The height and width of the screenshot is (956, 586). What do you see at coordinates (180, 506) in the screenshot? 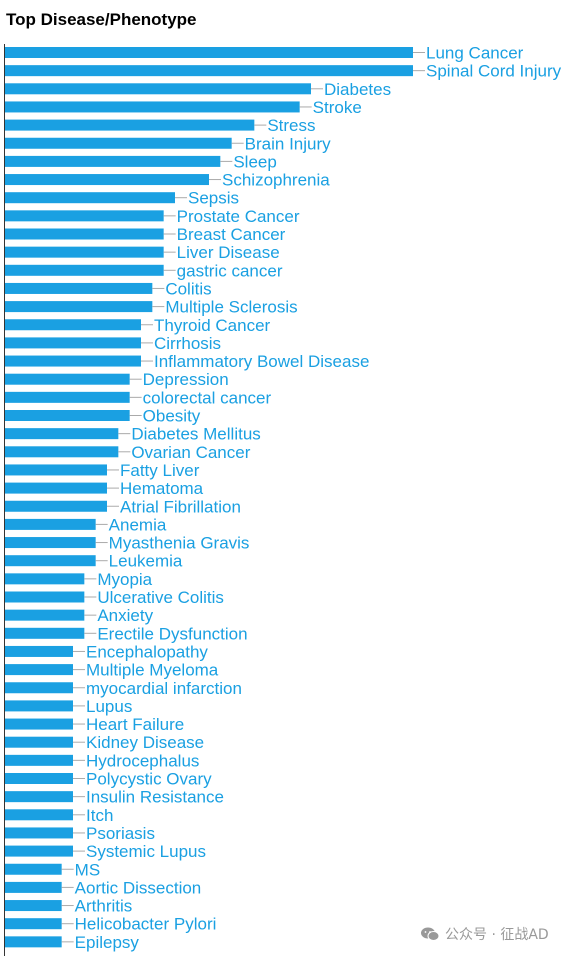
I see `bar-label: Atrial Fibrillation` at bounding box center [180, 506].